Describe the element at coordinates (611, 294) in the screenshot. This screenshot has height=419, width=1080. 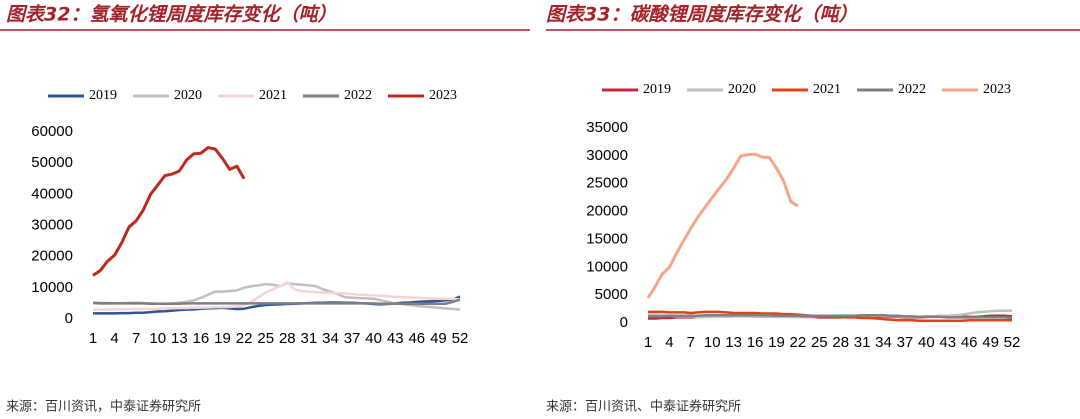
I see `y-tick-label: 5000` at that location.